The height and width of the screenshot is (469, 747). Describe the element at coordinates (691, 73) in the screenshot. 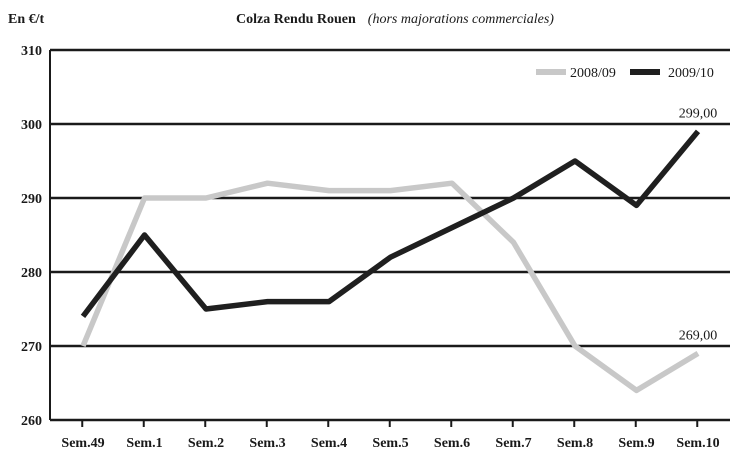

I see `legend-label: 2009/10` at that location.